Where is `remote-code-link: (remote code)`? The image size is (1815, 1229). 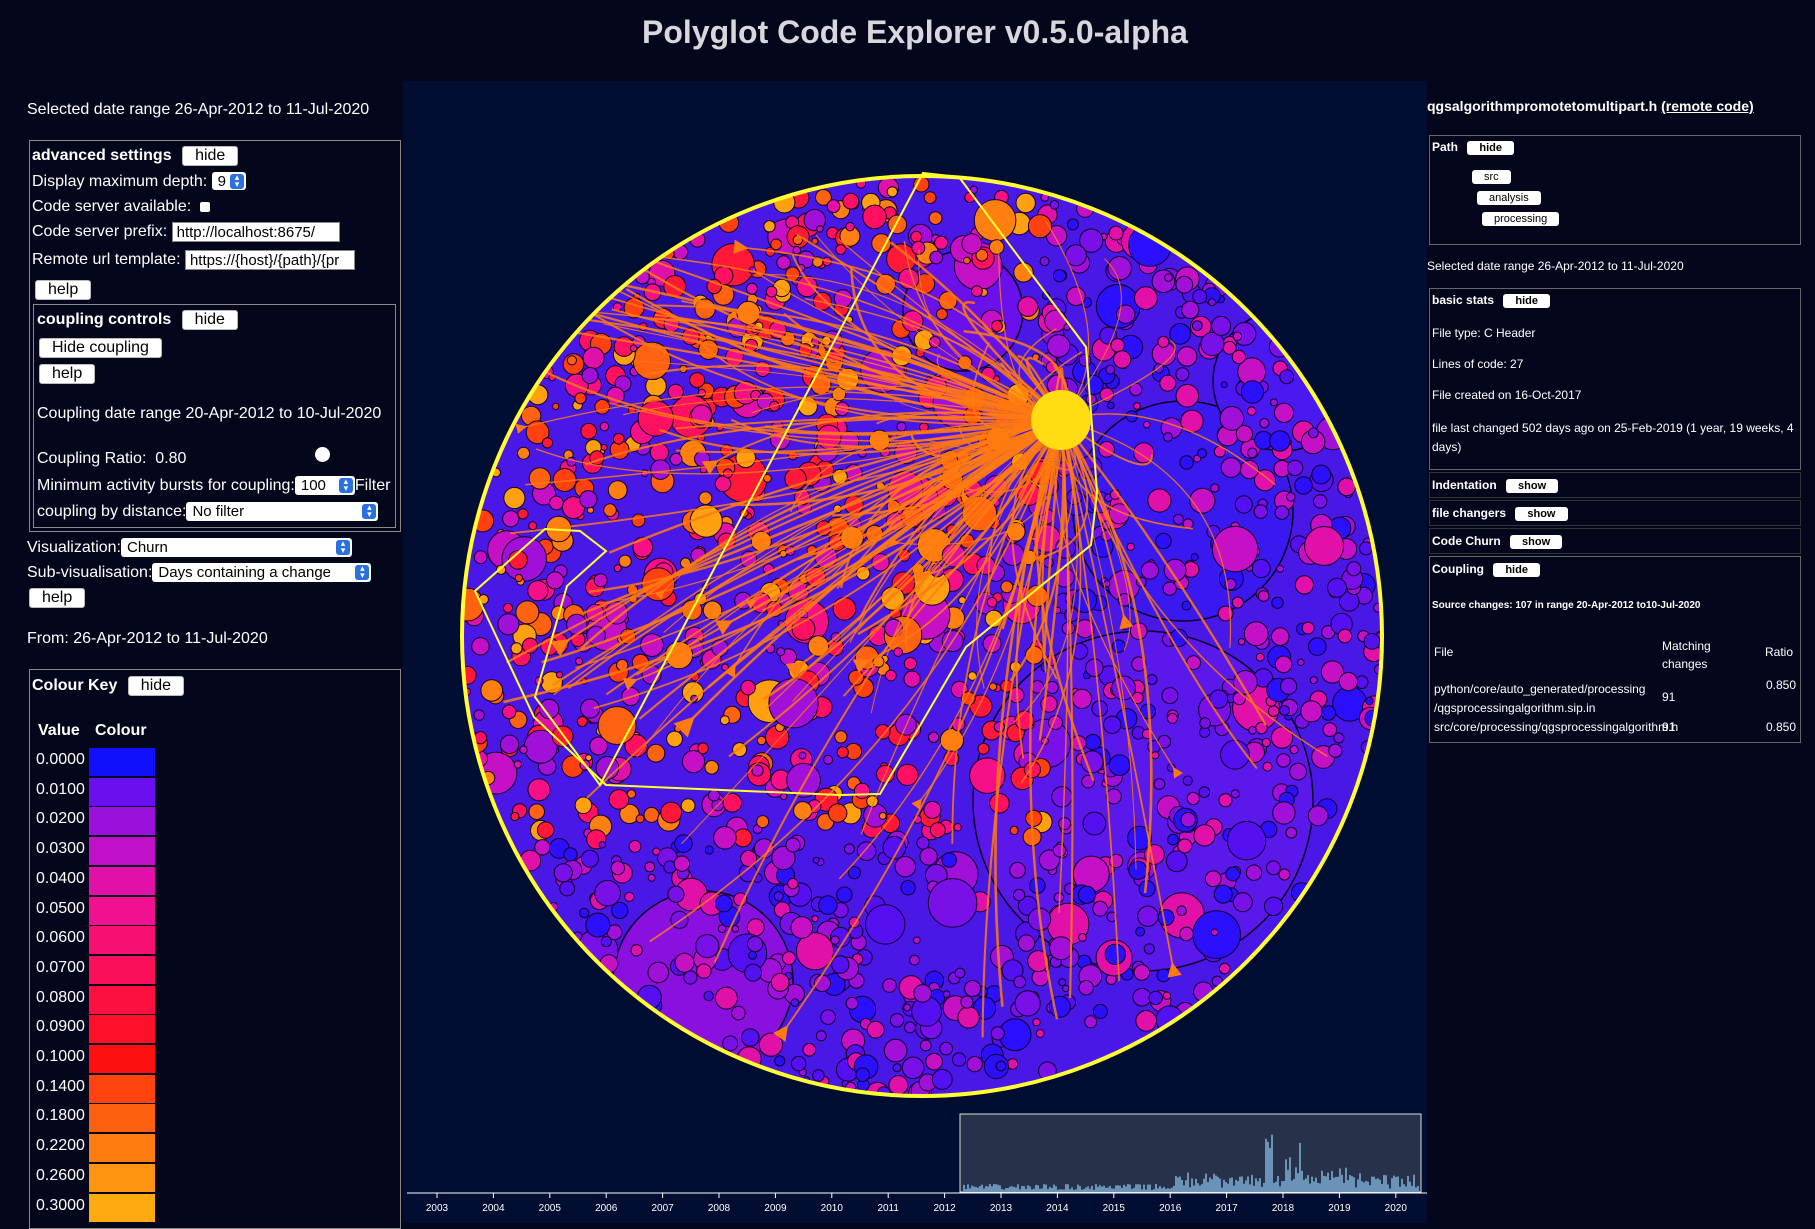
remote-code-link: (remote code) is located at coordinates (1707, 106).